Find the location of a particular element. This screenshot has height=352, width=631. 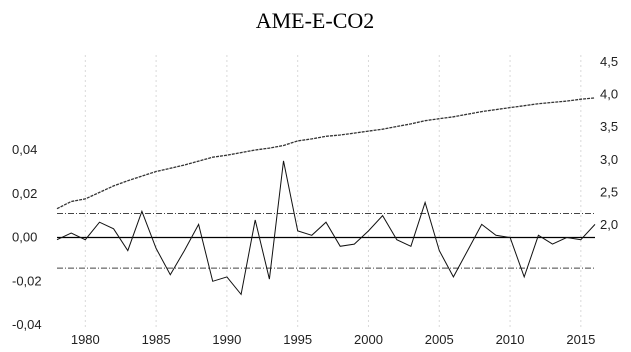

x-tick-label: 2015 is located at coordinates (580, 339).